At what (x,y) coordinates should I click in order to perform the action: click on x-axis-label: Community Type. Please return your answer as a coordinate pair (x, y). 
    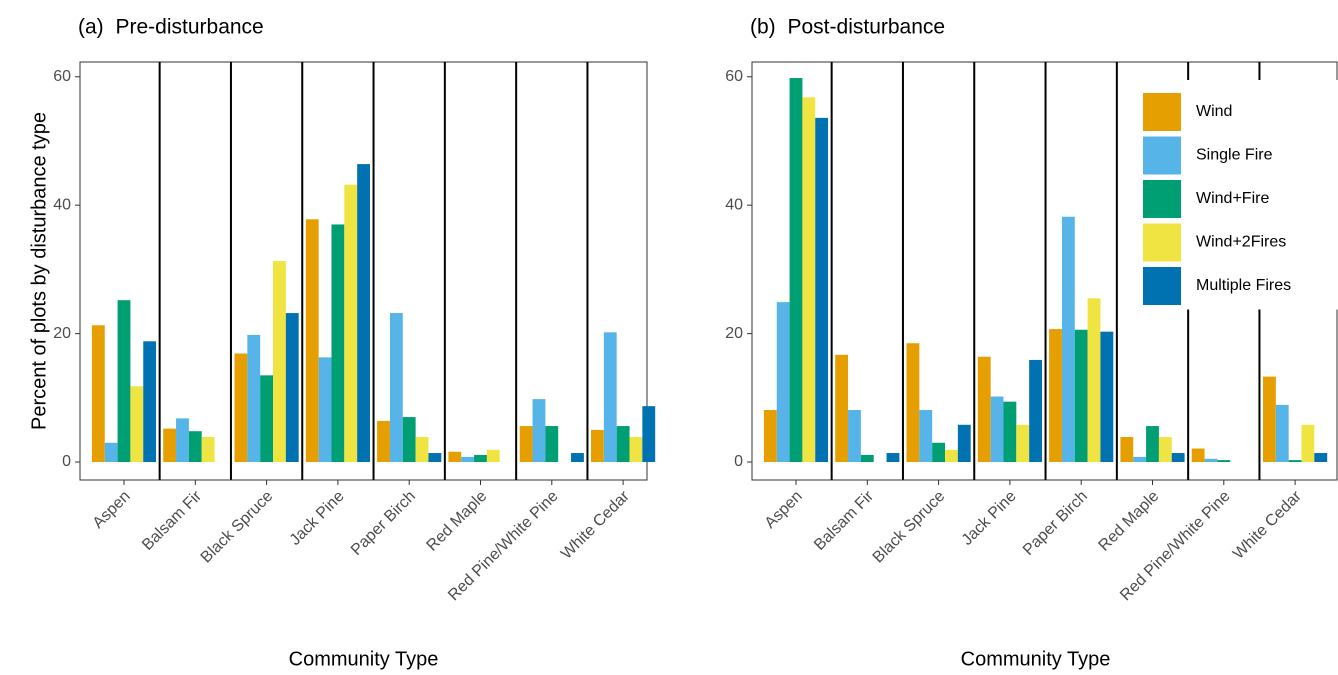
    Looking at the image, I should click on (364, 659).